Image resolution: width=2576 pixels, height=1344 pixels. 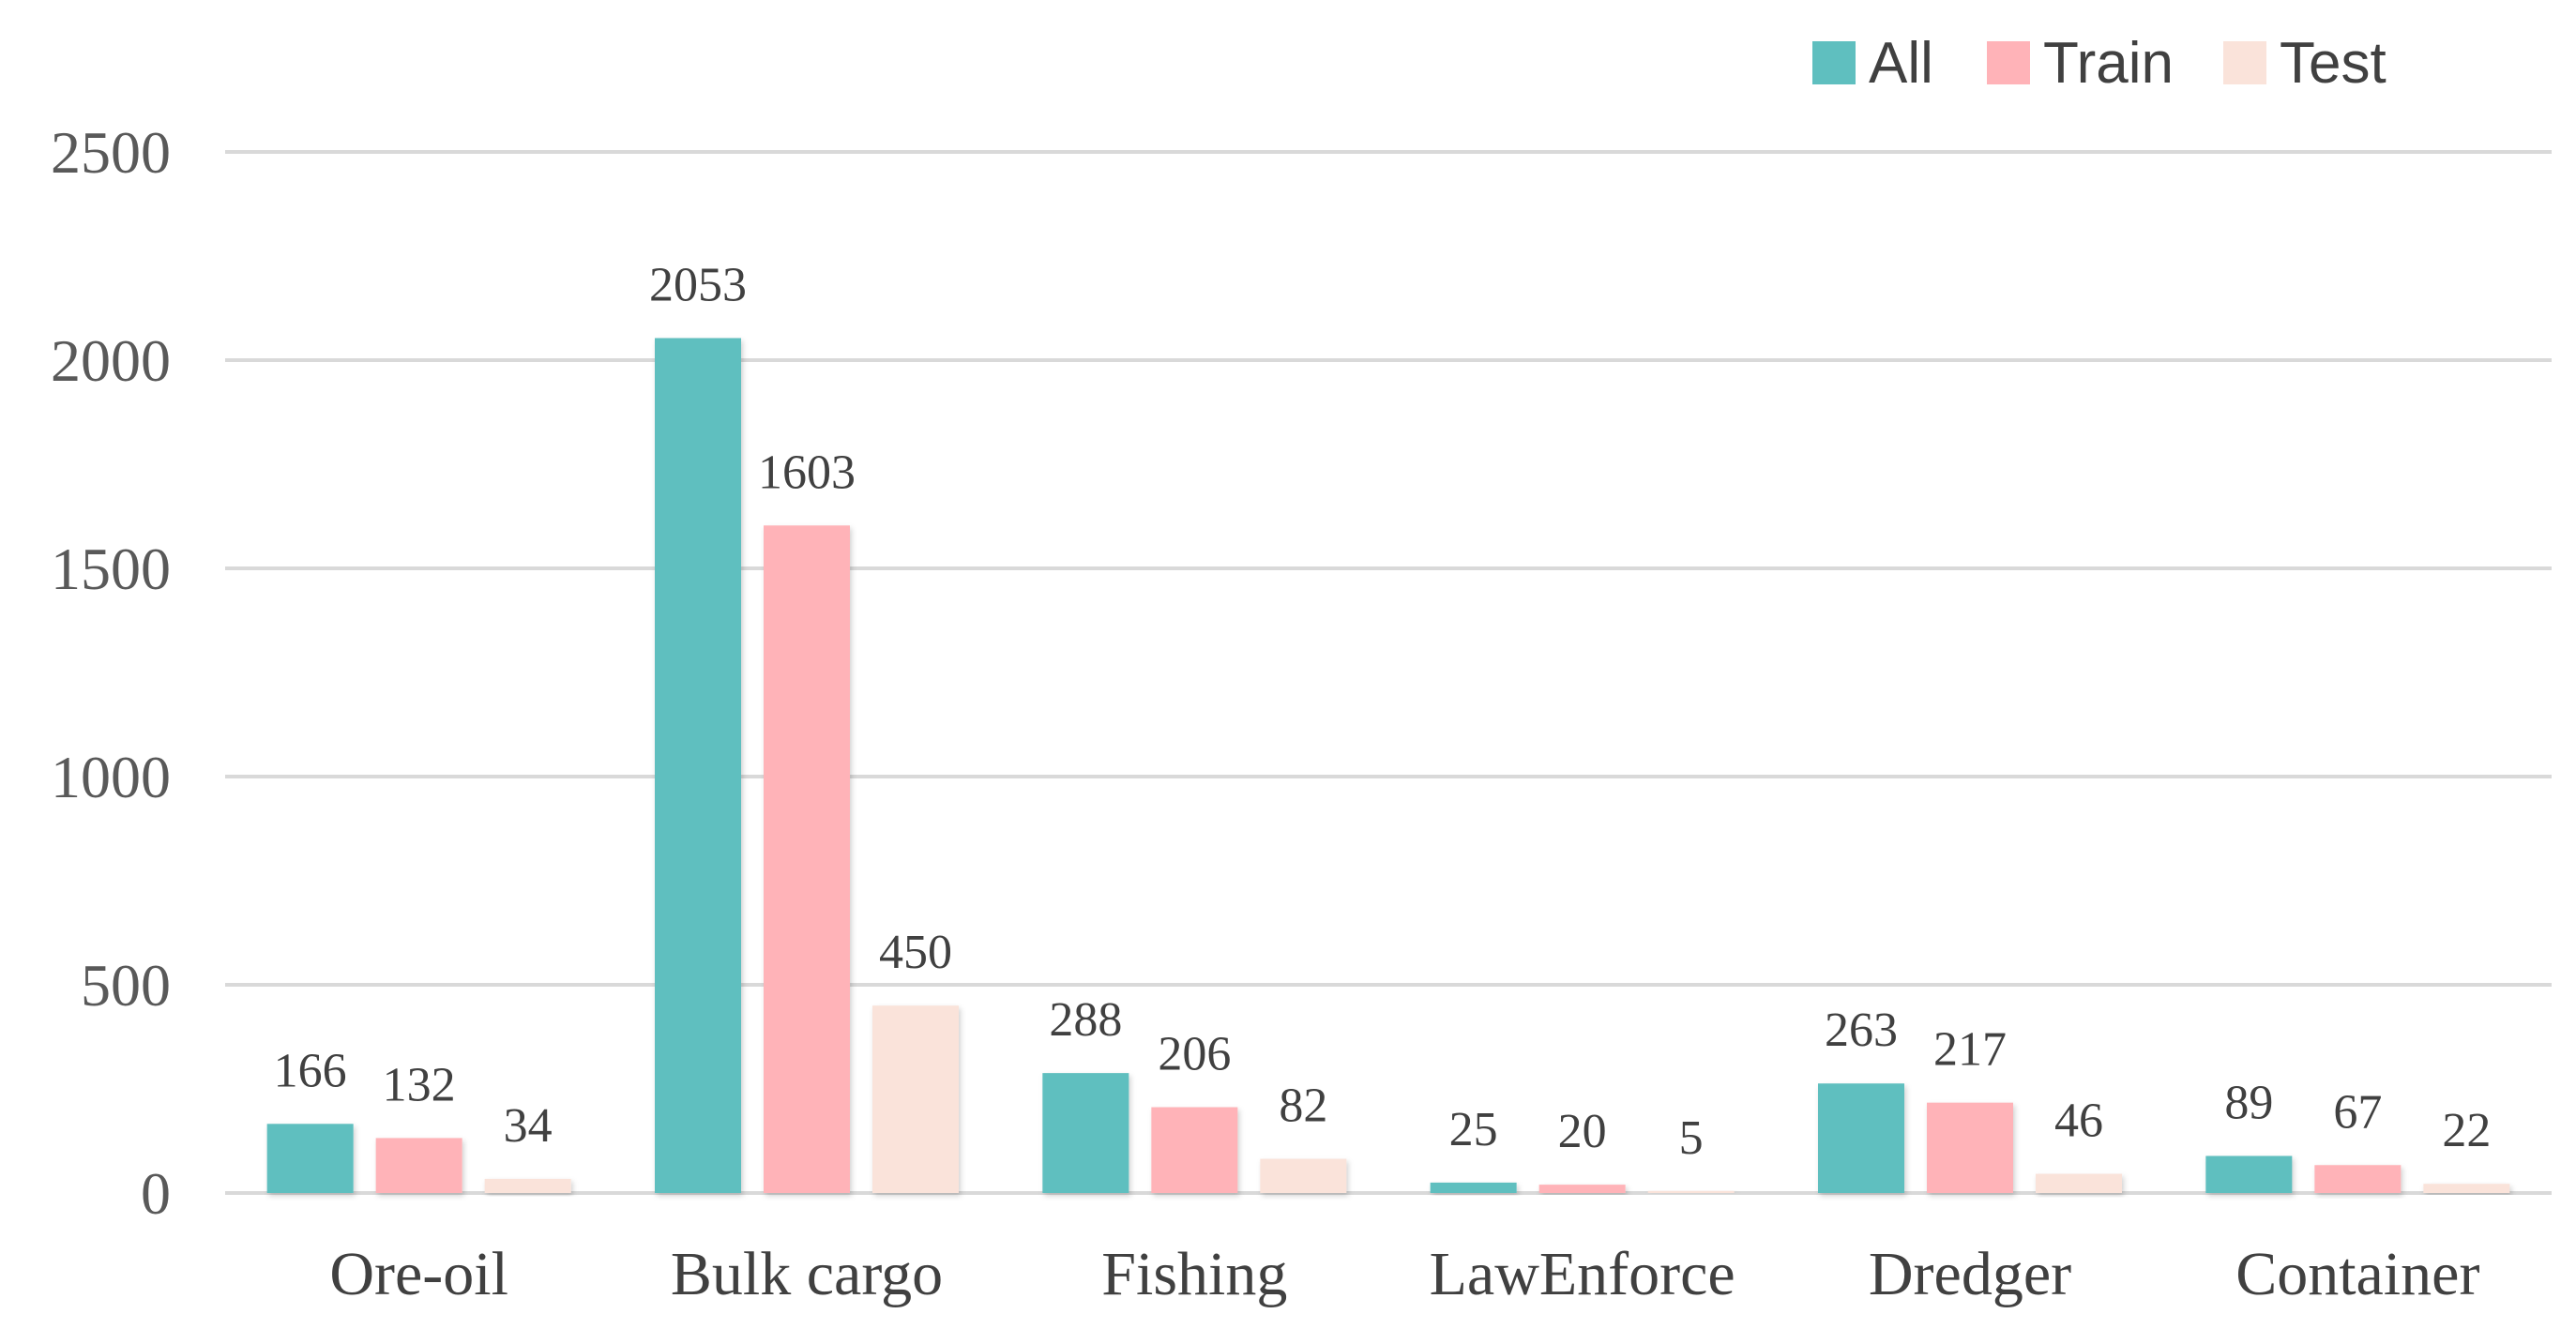 I want to click on data-label: 1603, so click(x=807, y=472).